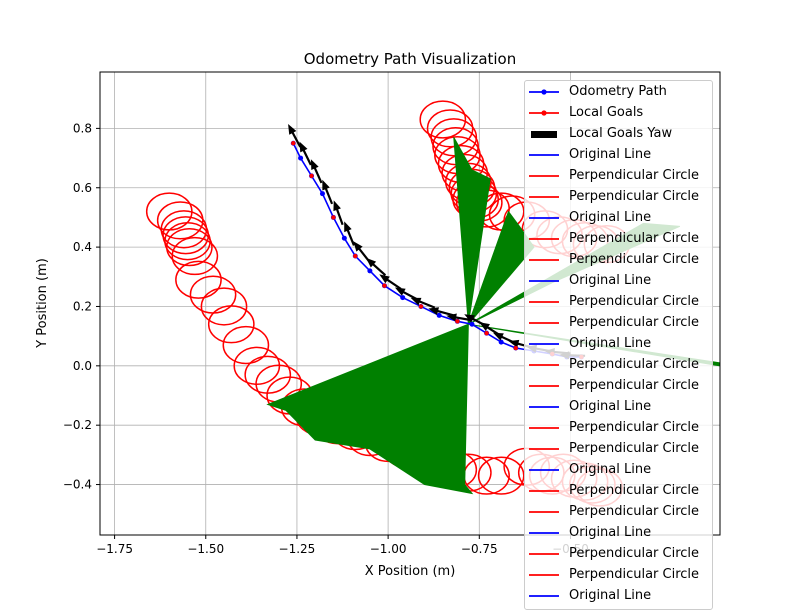 This screenshot has height=610, width=800. What do you see at coordinates (205, 549) in the screenshot?
I see `x-tick-label: −1.50` at bounding box center [205, 549].